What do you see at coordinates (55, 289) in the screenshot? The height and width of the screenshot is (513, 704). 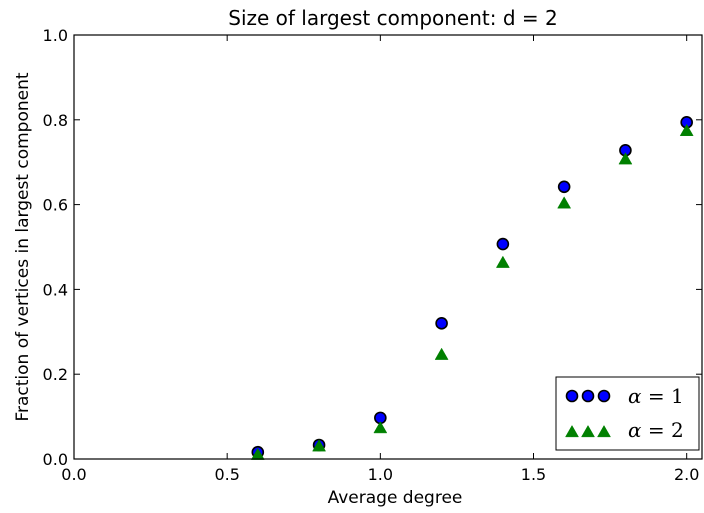 I see `y-tick-label: 0.4` at bounding box center [55, 289].